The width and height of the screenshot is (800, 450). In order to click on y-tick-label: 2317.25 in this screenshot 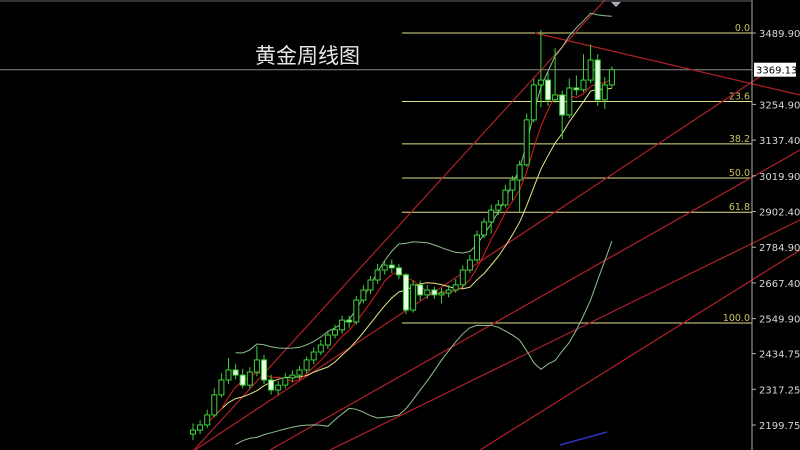, I will do `click(779, 390)`.